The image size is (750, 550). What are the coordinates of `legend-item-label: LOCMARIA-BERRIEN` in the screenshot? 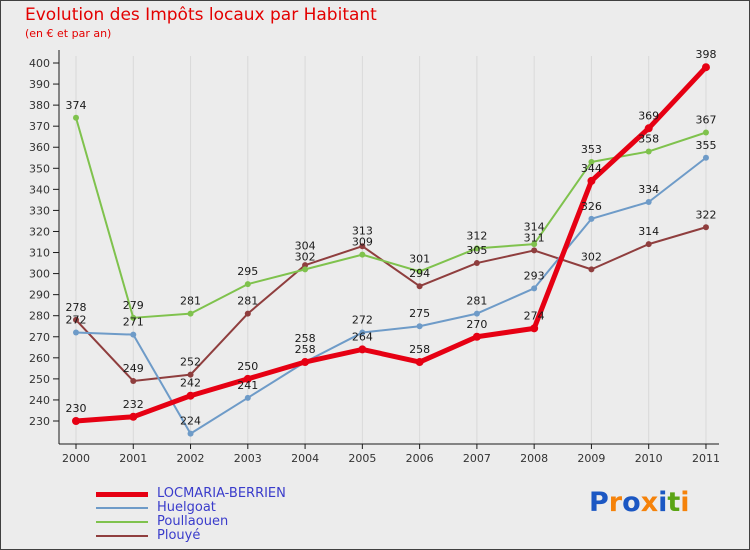 It's located at (221, 493).